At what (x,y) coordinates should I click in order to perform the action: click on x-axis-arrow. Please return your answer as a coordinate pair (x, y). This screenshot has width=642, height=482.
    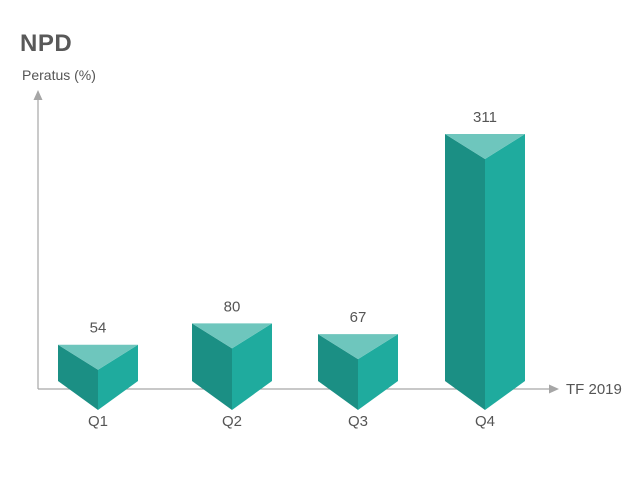
    Looking at the image, I should click on (554, 389).